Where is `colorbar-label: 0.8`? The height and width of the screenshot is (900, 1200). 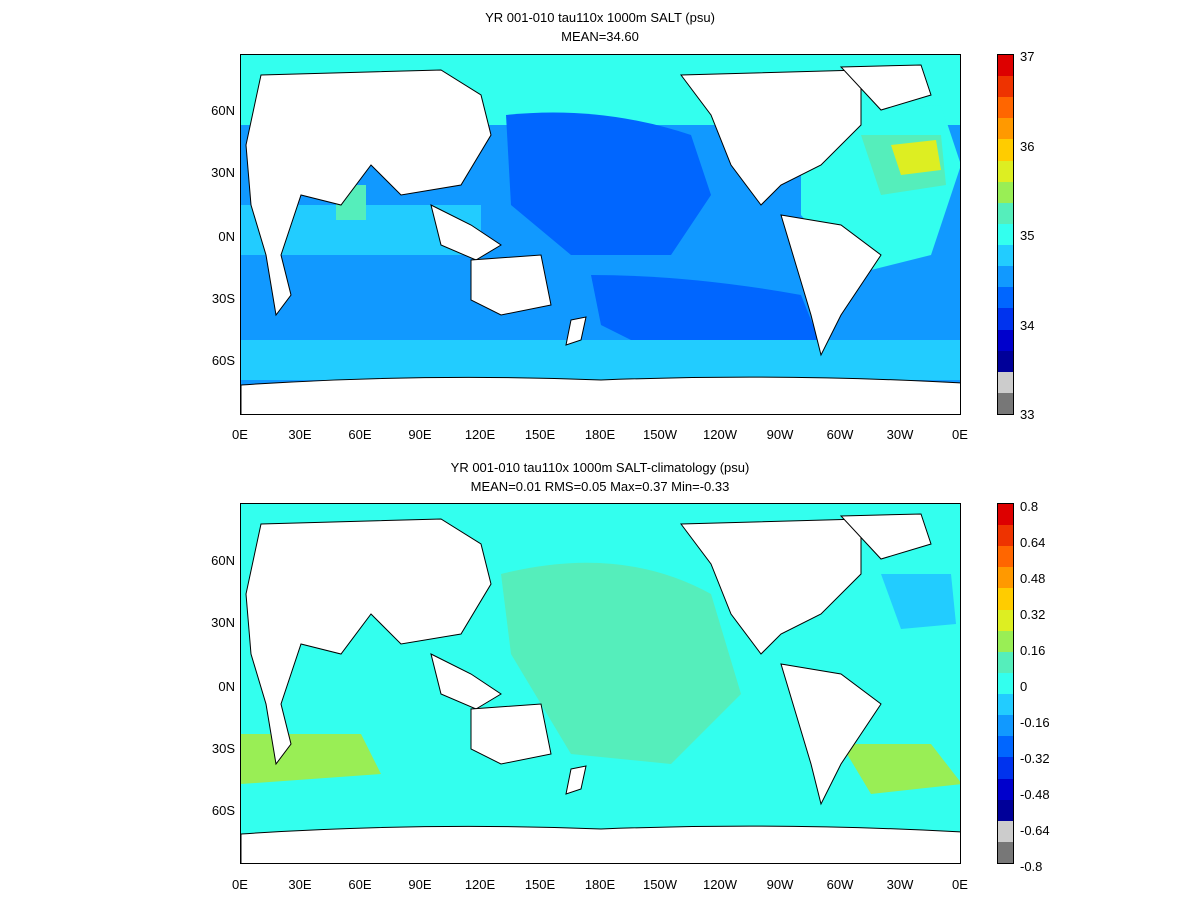
colorbar-label: 0.8 is located at coordinates (1029, 506).